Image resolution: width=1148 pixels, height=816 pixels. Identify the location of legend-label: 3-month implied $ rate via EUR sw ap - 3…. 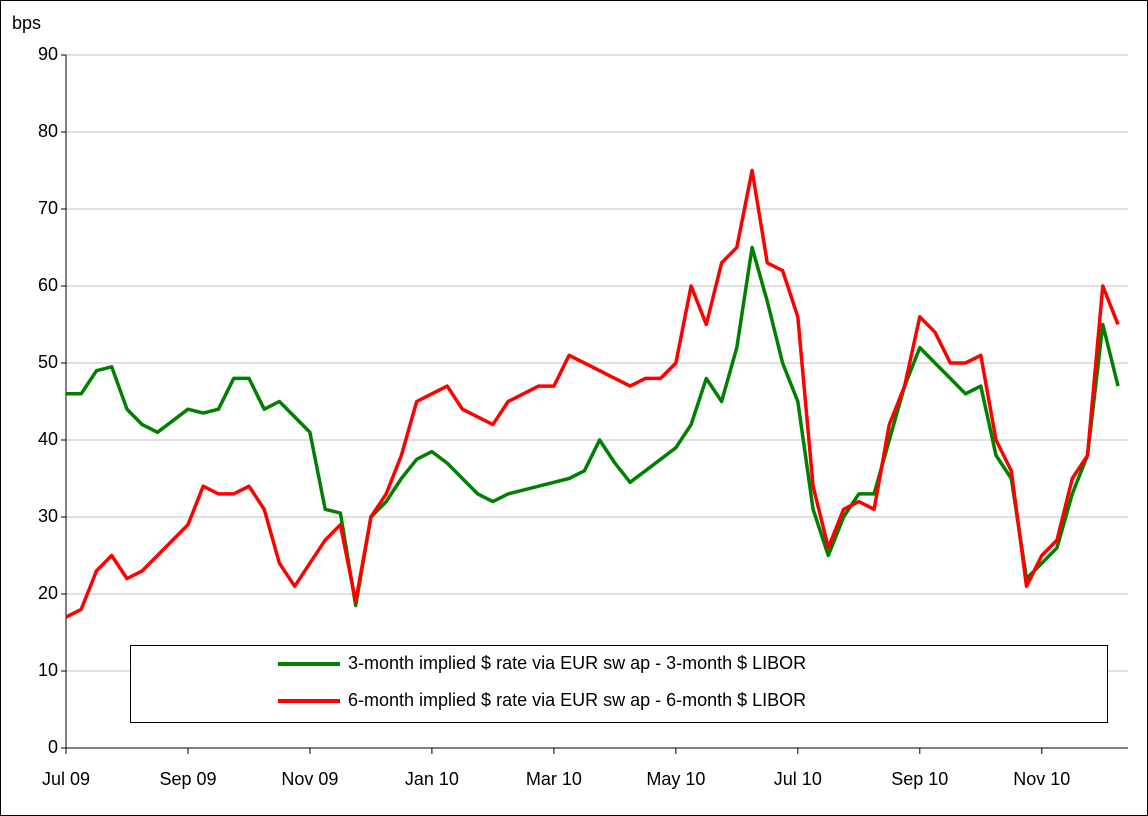
(577, 663).